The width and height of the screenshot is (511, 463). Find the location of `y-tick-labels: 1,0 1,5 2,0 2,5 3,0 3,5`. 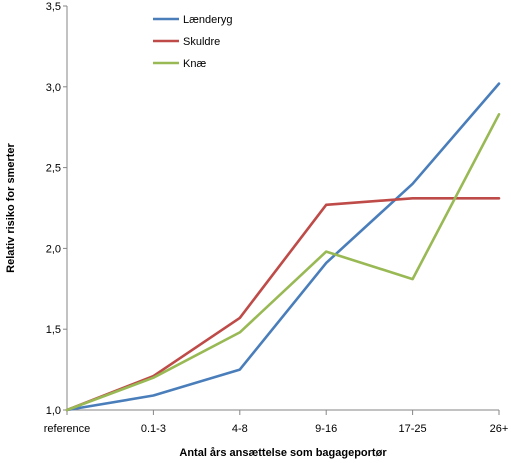

y-tick-labels: 1,0 1,5 2,0 2,5 3,0 3,5 is located at coordinates (53, 209).